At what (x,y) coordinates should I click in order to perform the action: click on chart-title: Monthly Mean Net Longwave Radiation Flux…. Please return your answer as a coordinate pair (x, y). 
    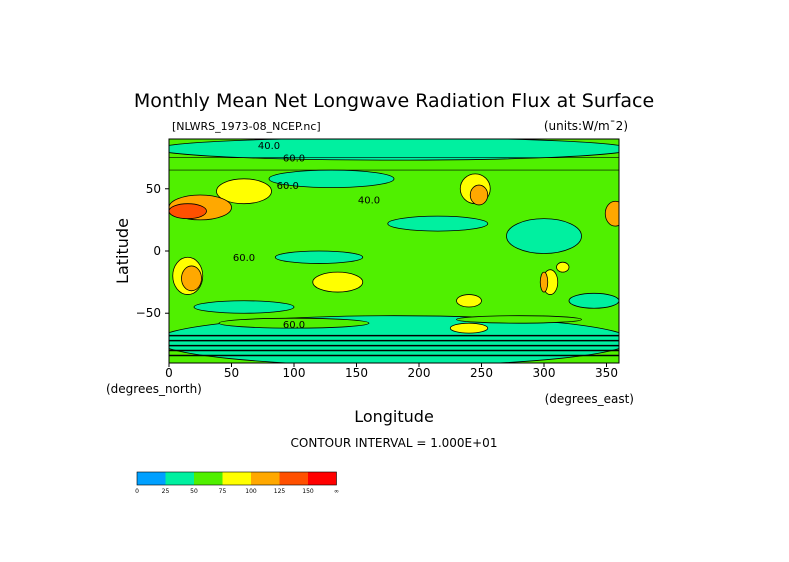
    Looking at the image, I should click on (394, 101).